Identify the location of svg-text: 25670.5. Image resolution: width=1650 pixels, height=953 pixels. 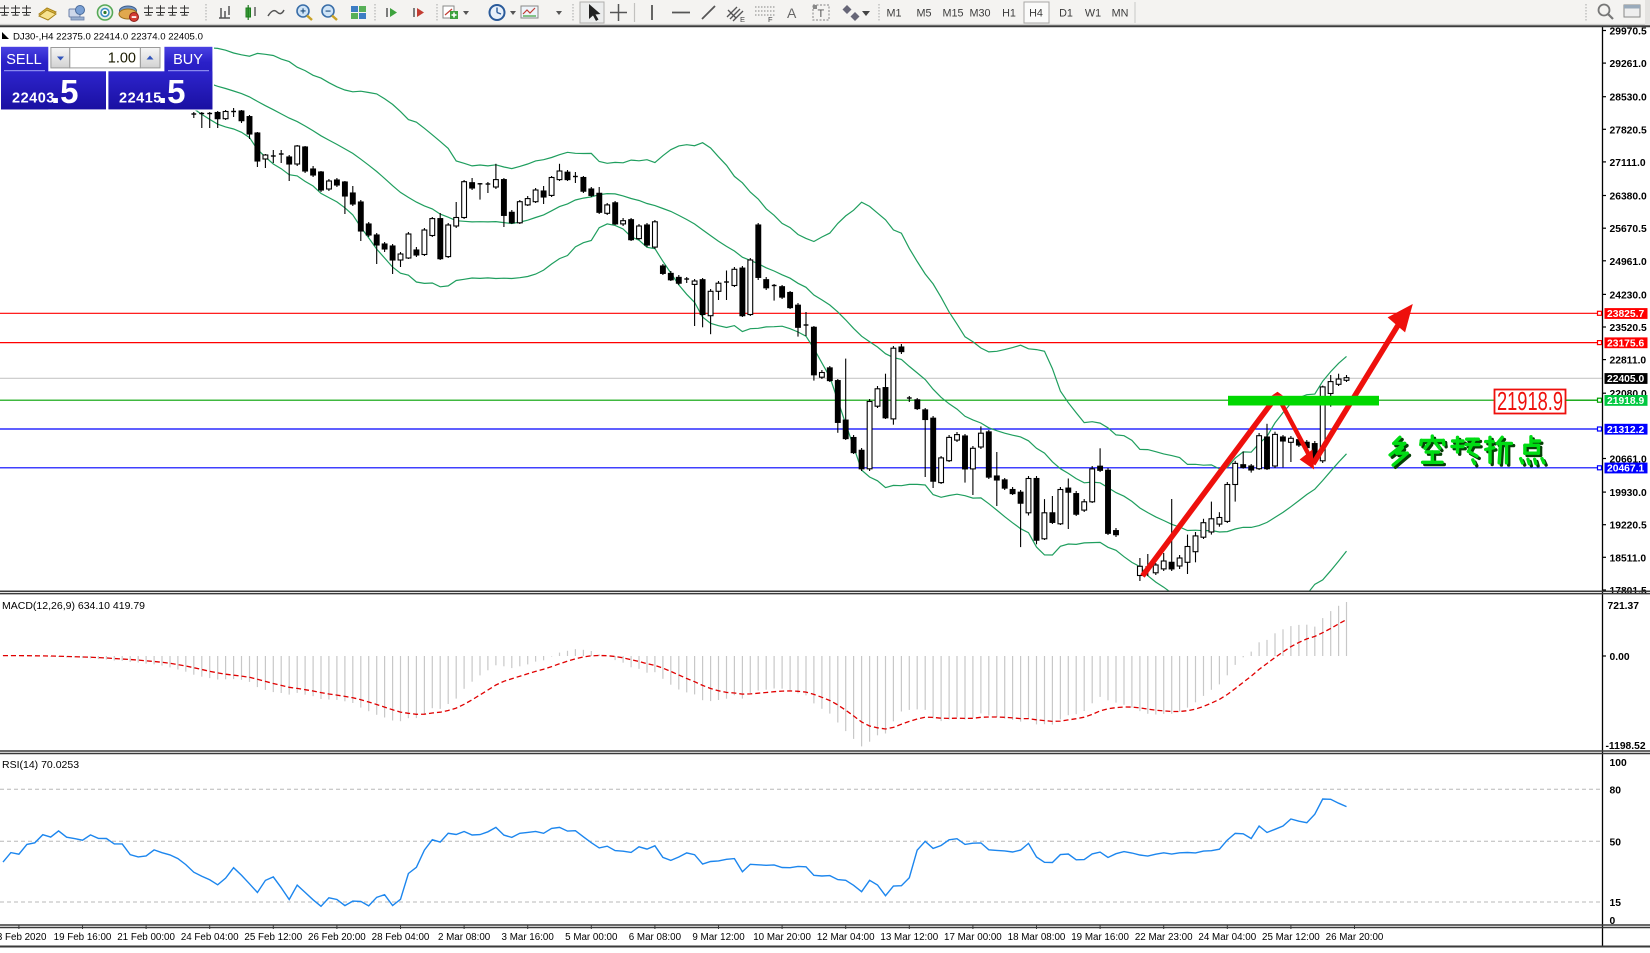
(1628, 229).